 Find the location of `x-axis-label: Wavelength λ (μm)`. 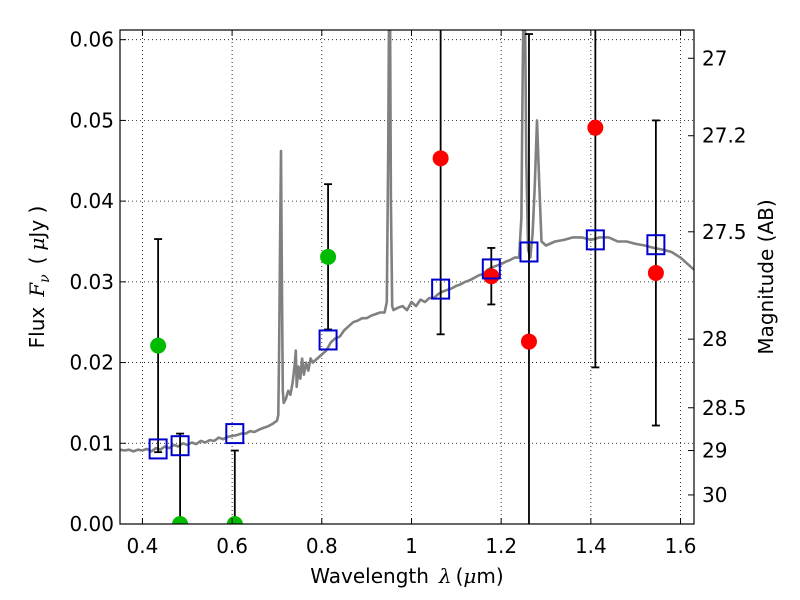

x-axis-label: Wavelength λ (μm) is located at coordinates (406, 576).